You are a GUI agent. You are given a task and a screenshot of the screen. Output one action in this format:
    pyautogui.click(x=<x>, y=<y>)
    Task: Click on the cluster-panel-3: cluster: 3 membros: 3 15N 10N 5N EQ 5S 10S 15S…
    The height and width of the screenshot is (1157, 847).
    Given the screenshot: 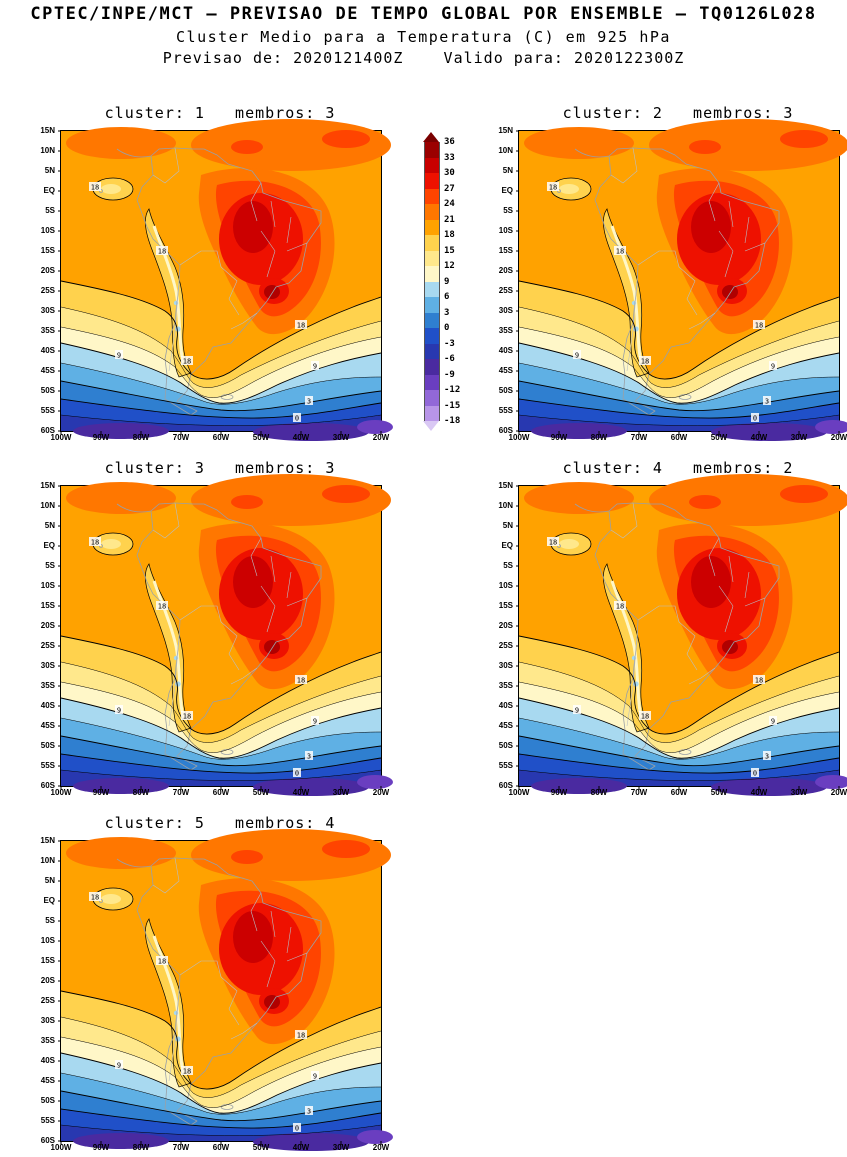 What is the action you would take?
    pyautogui.click(x=211, y=628)
    